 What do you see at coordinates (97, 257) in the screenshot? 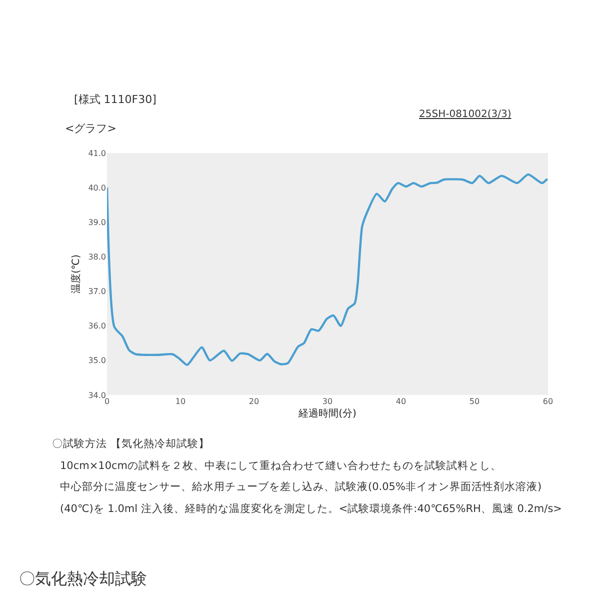
I see `y-tick-label: 38.0` at bounding box center [97, 257].